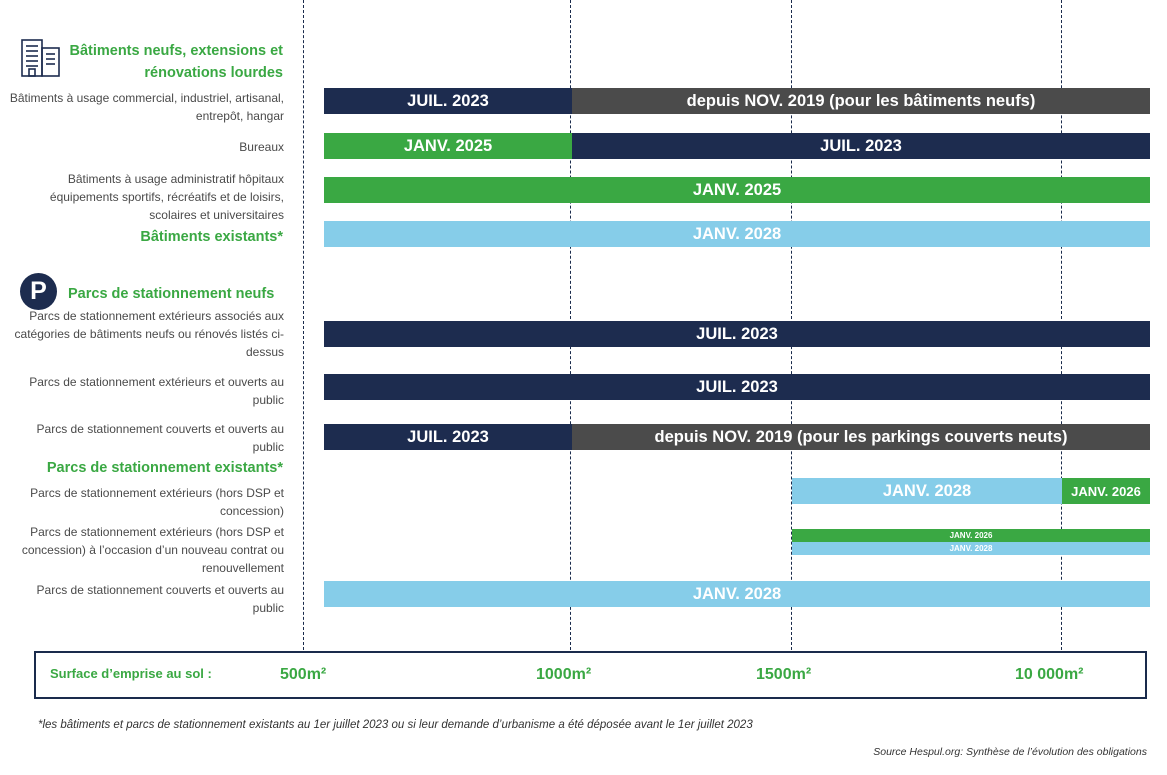  What do you see at coordinates (971, 548) in the screenshot?
I see `bar-parking-contrat-janv2028: JANV. 2028` at bounding box center [971, 548].